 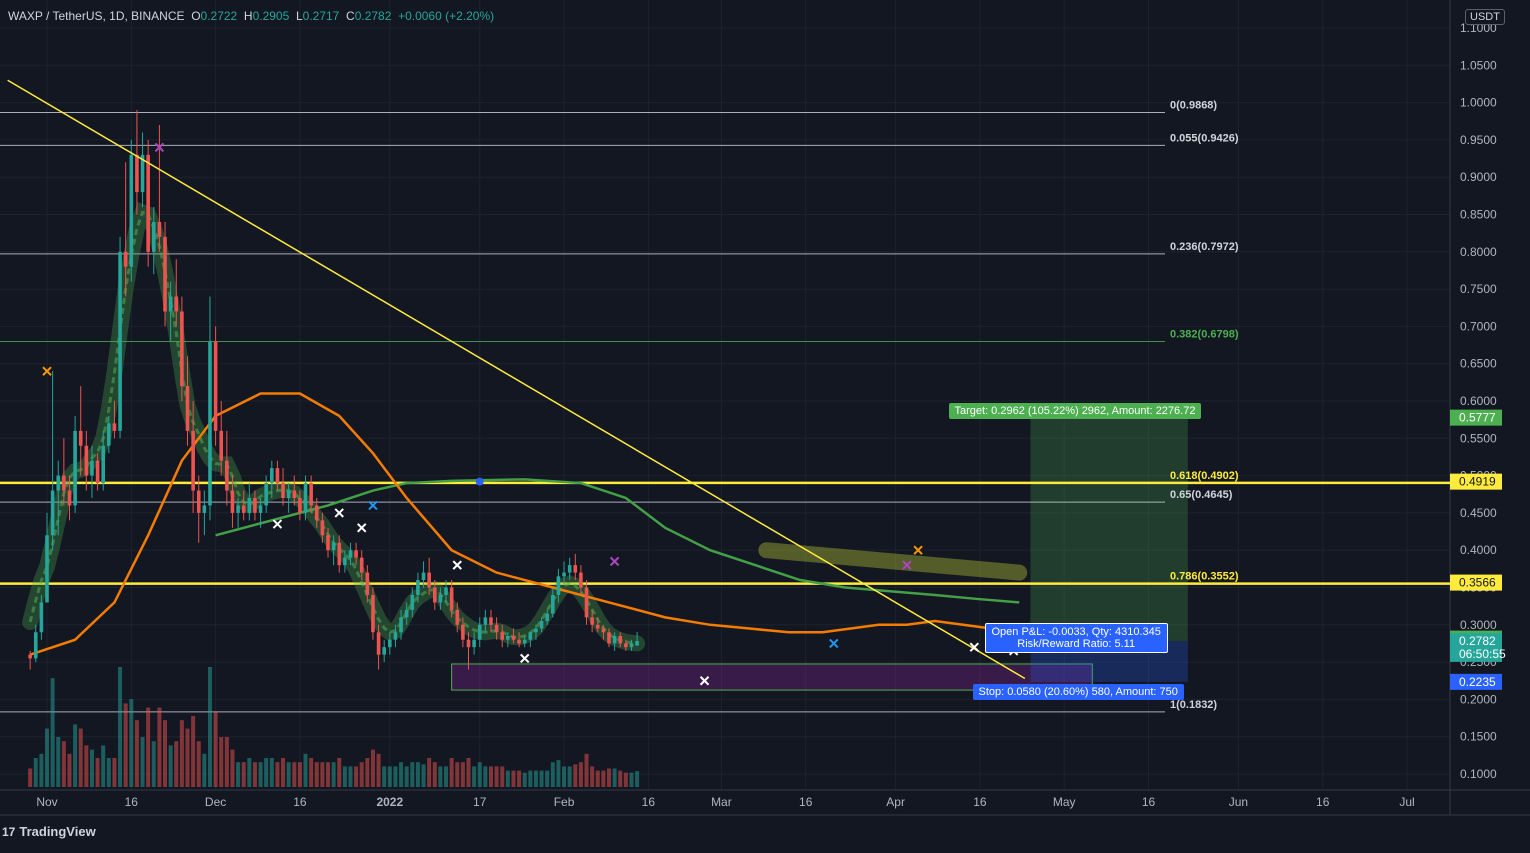 I want to click on price-badge-label: 0.2782, so click(x=1477, y=641).